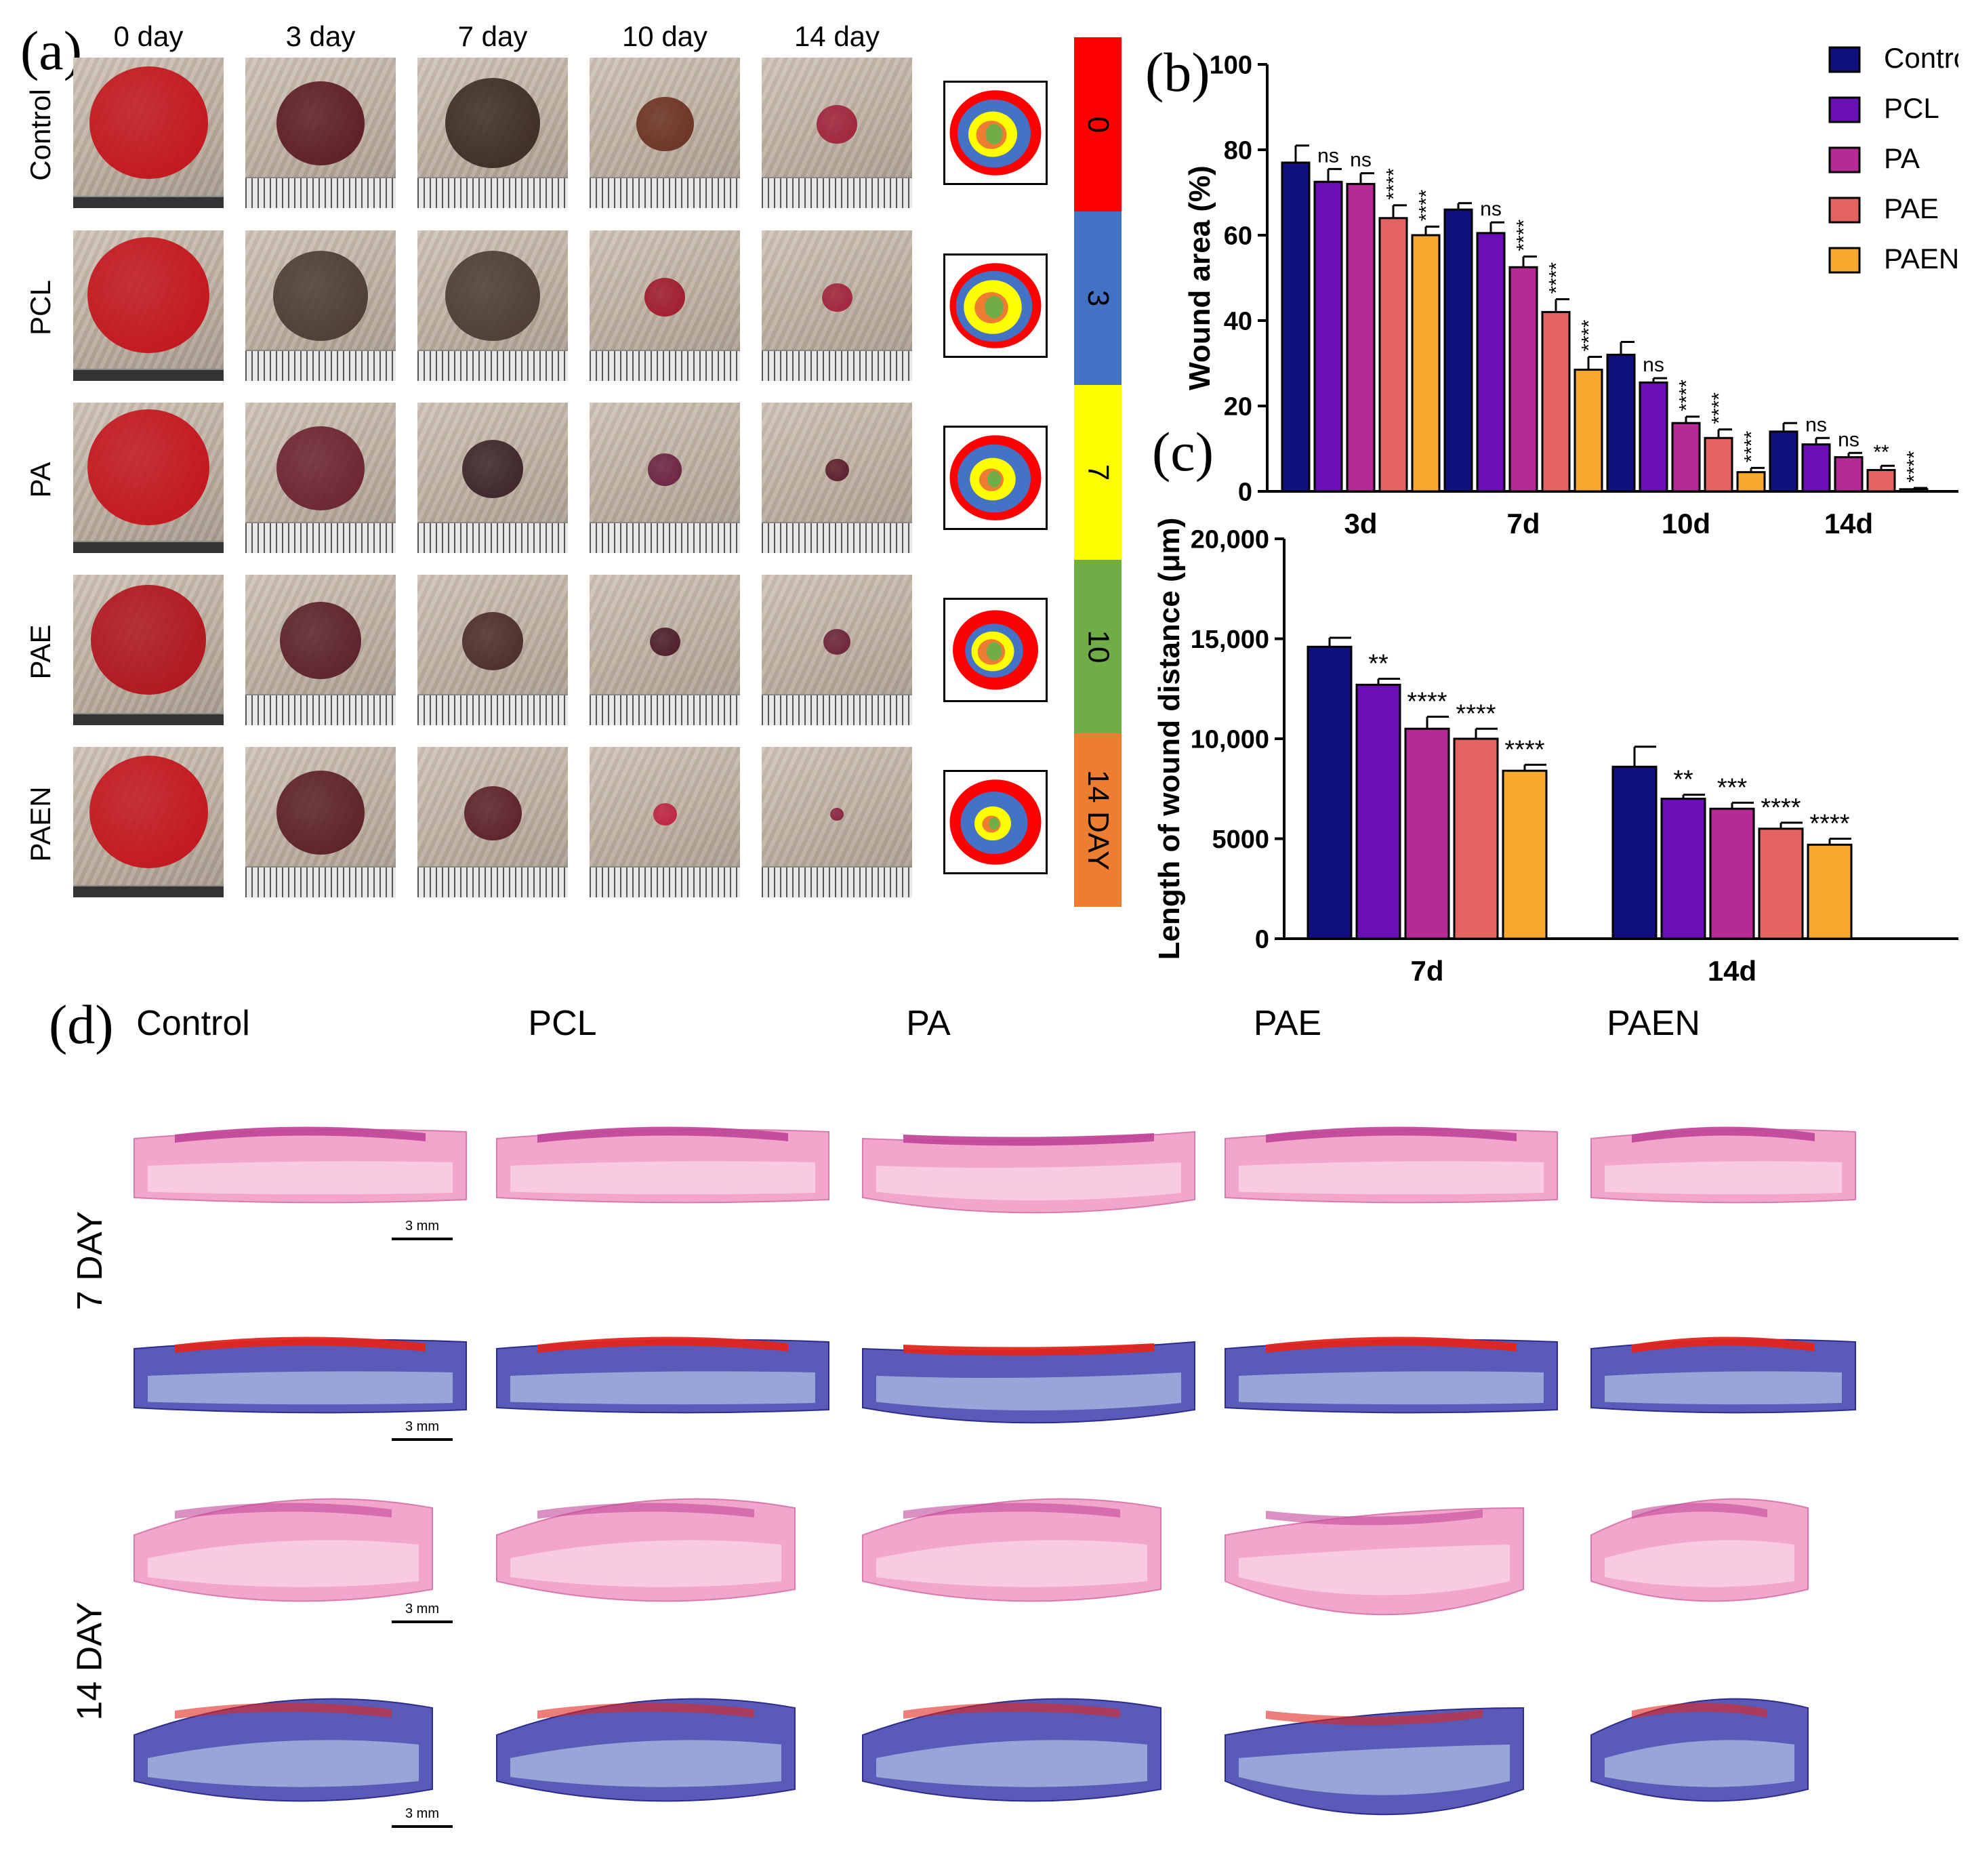 The width and height of the screenshot is (1974, 1876). What do you see at coordinates (40, 135) in the screenshot?
I see `group-label: Control` at bounding box center [40, 135].